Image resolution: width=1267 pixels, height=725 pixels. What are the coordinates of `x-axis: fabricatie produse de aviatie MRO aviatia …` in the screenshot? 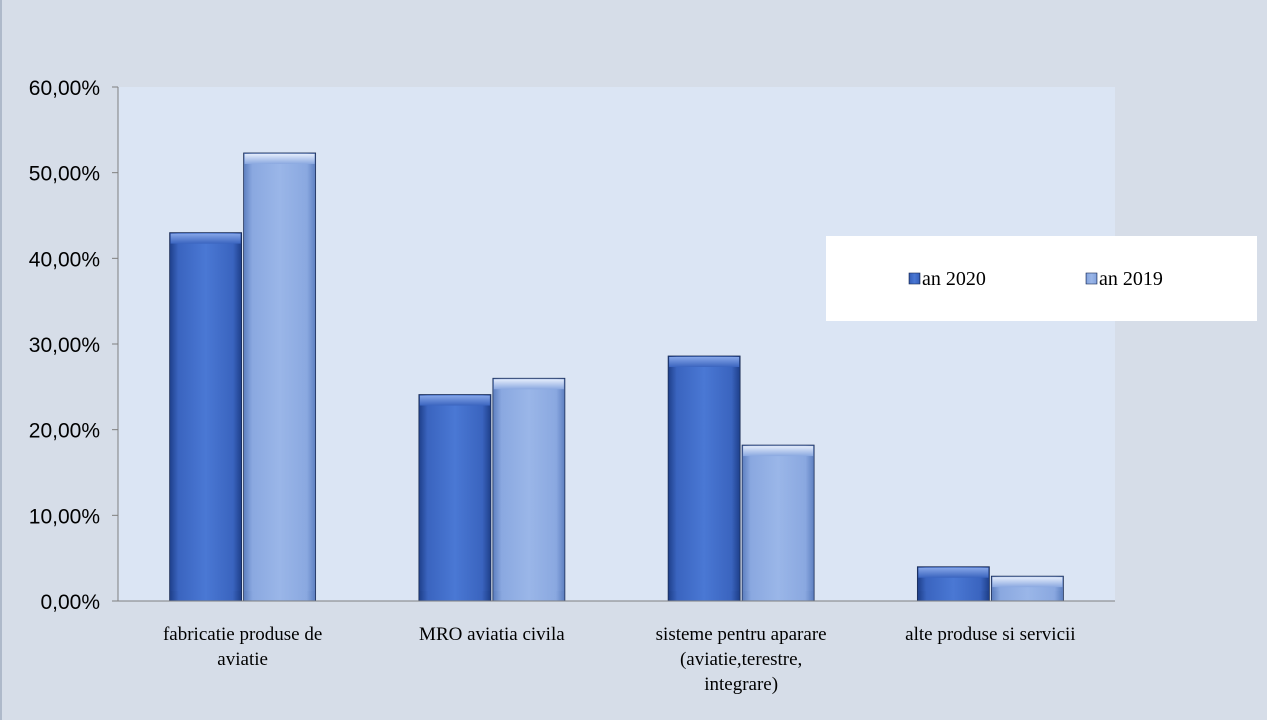 It's located at (616, 647).